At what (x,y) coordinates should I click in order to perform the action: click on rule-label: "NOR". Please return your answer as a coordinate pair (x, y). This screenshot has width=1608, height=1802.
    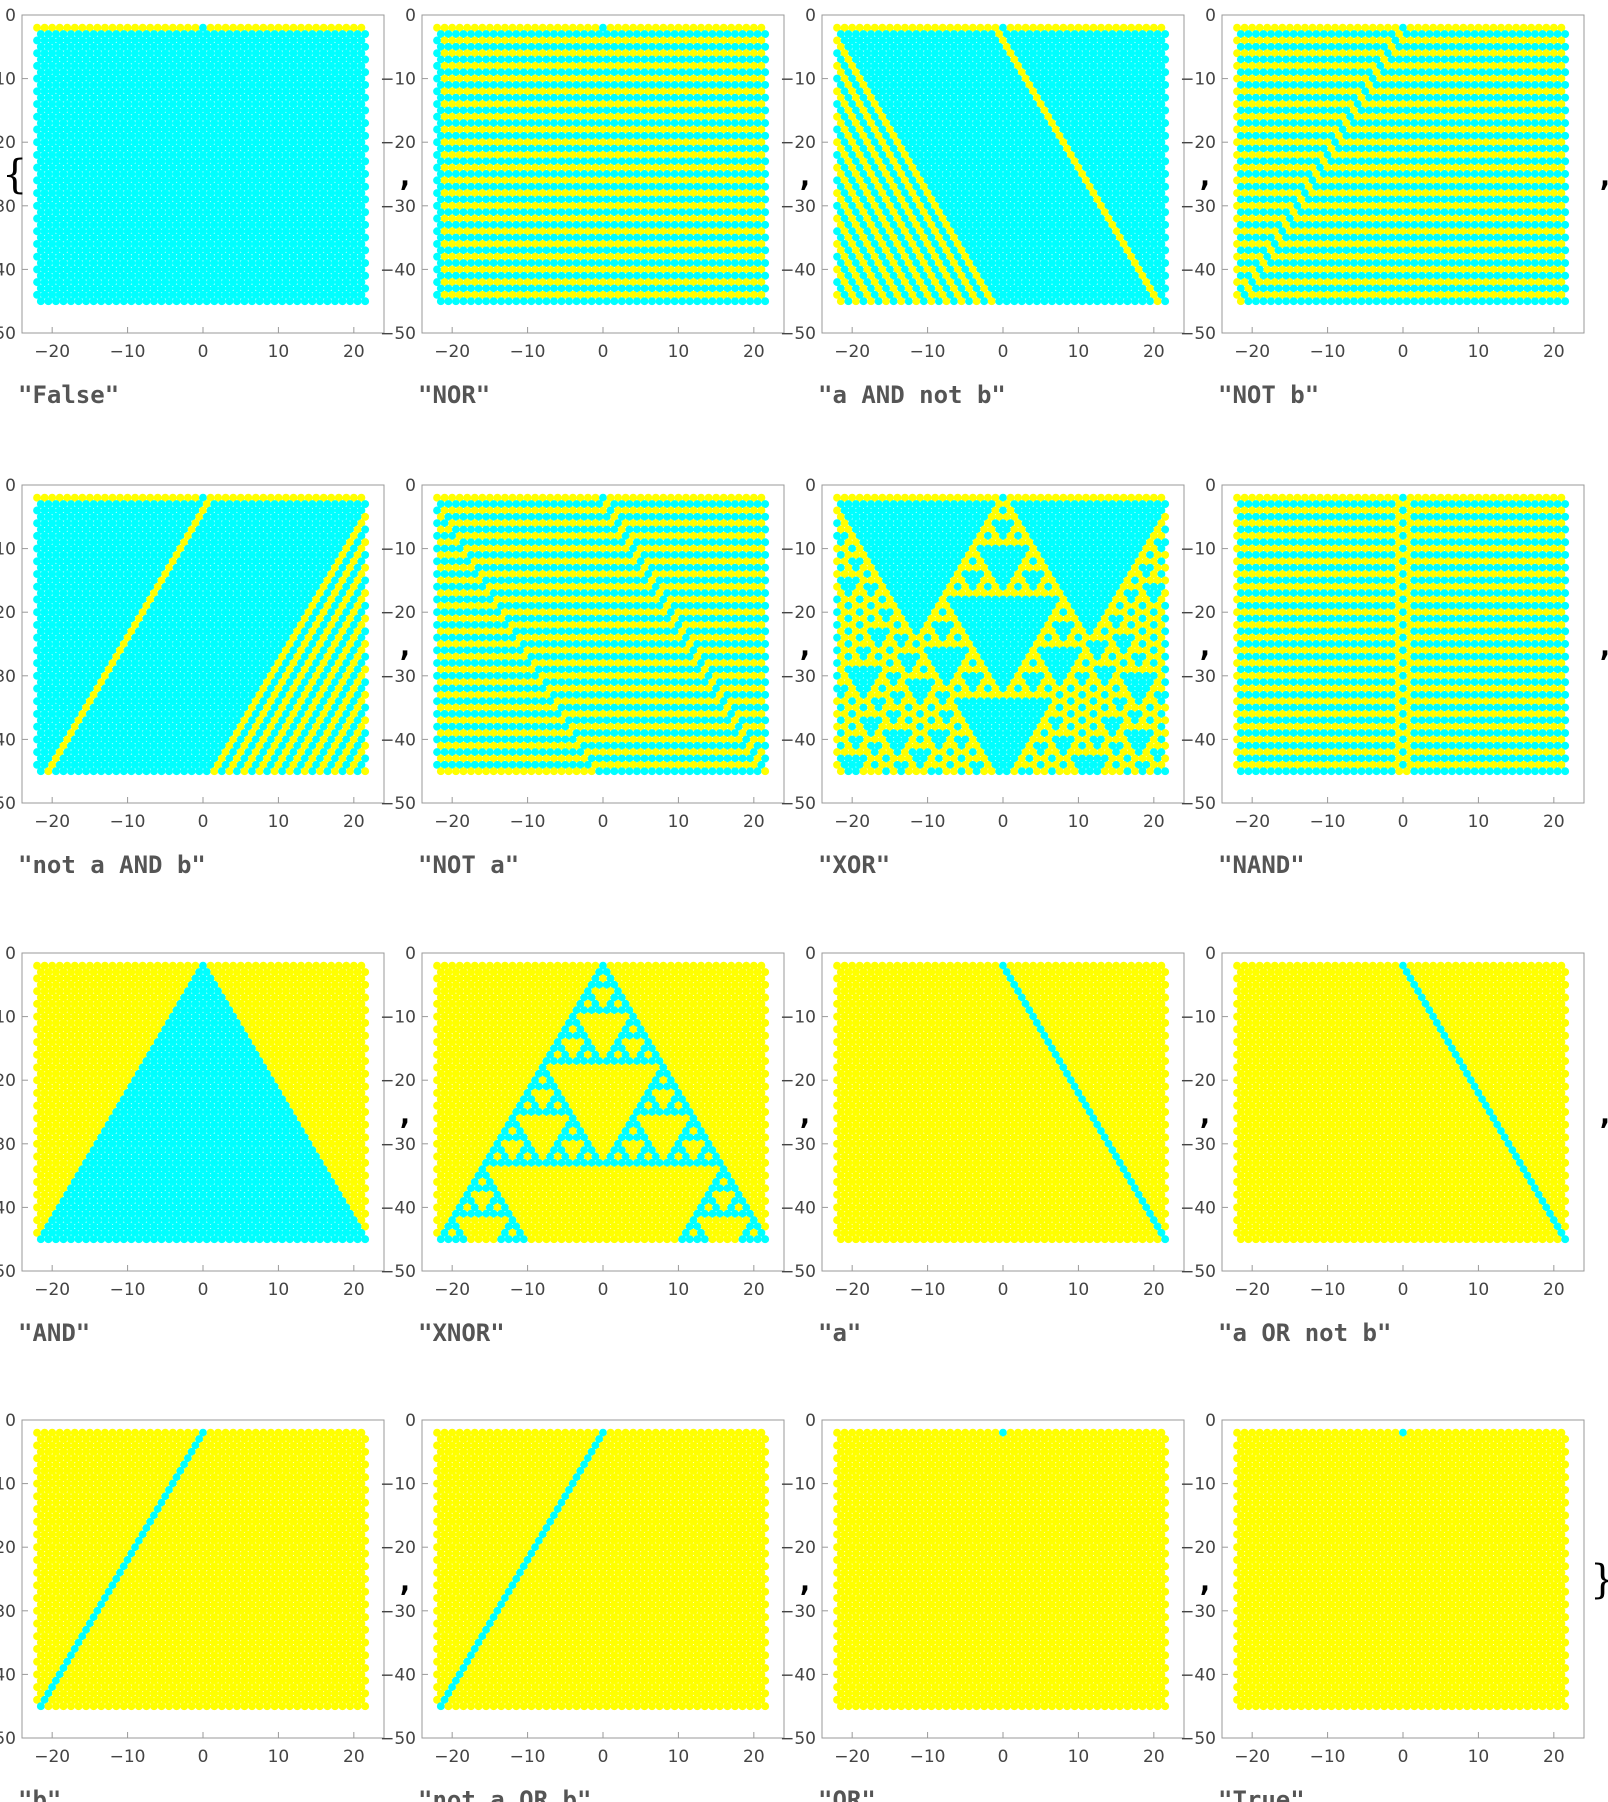
    Looking at the image, I should click on (454, 395).